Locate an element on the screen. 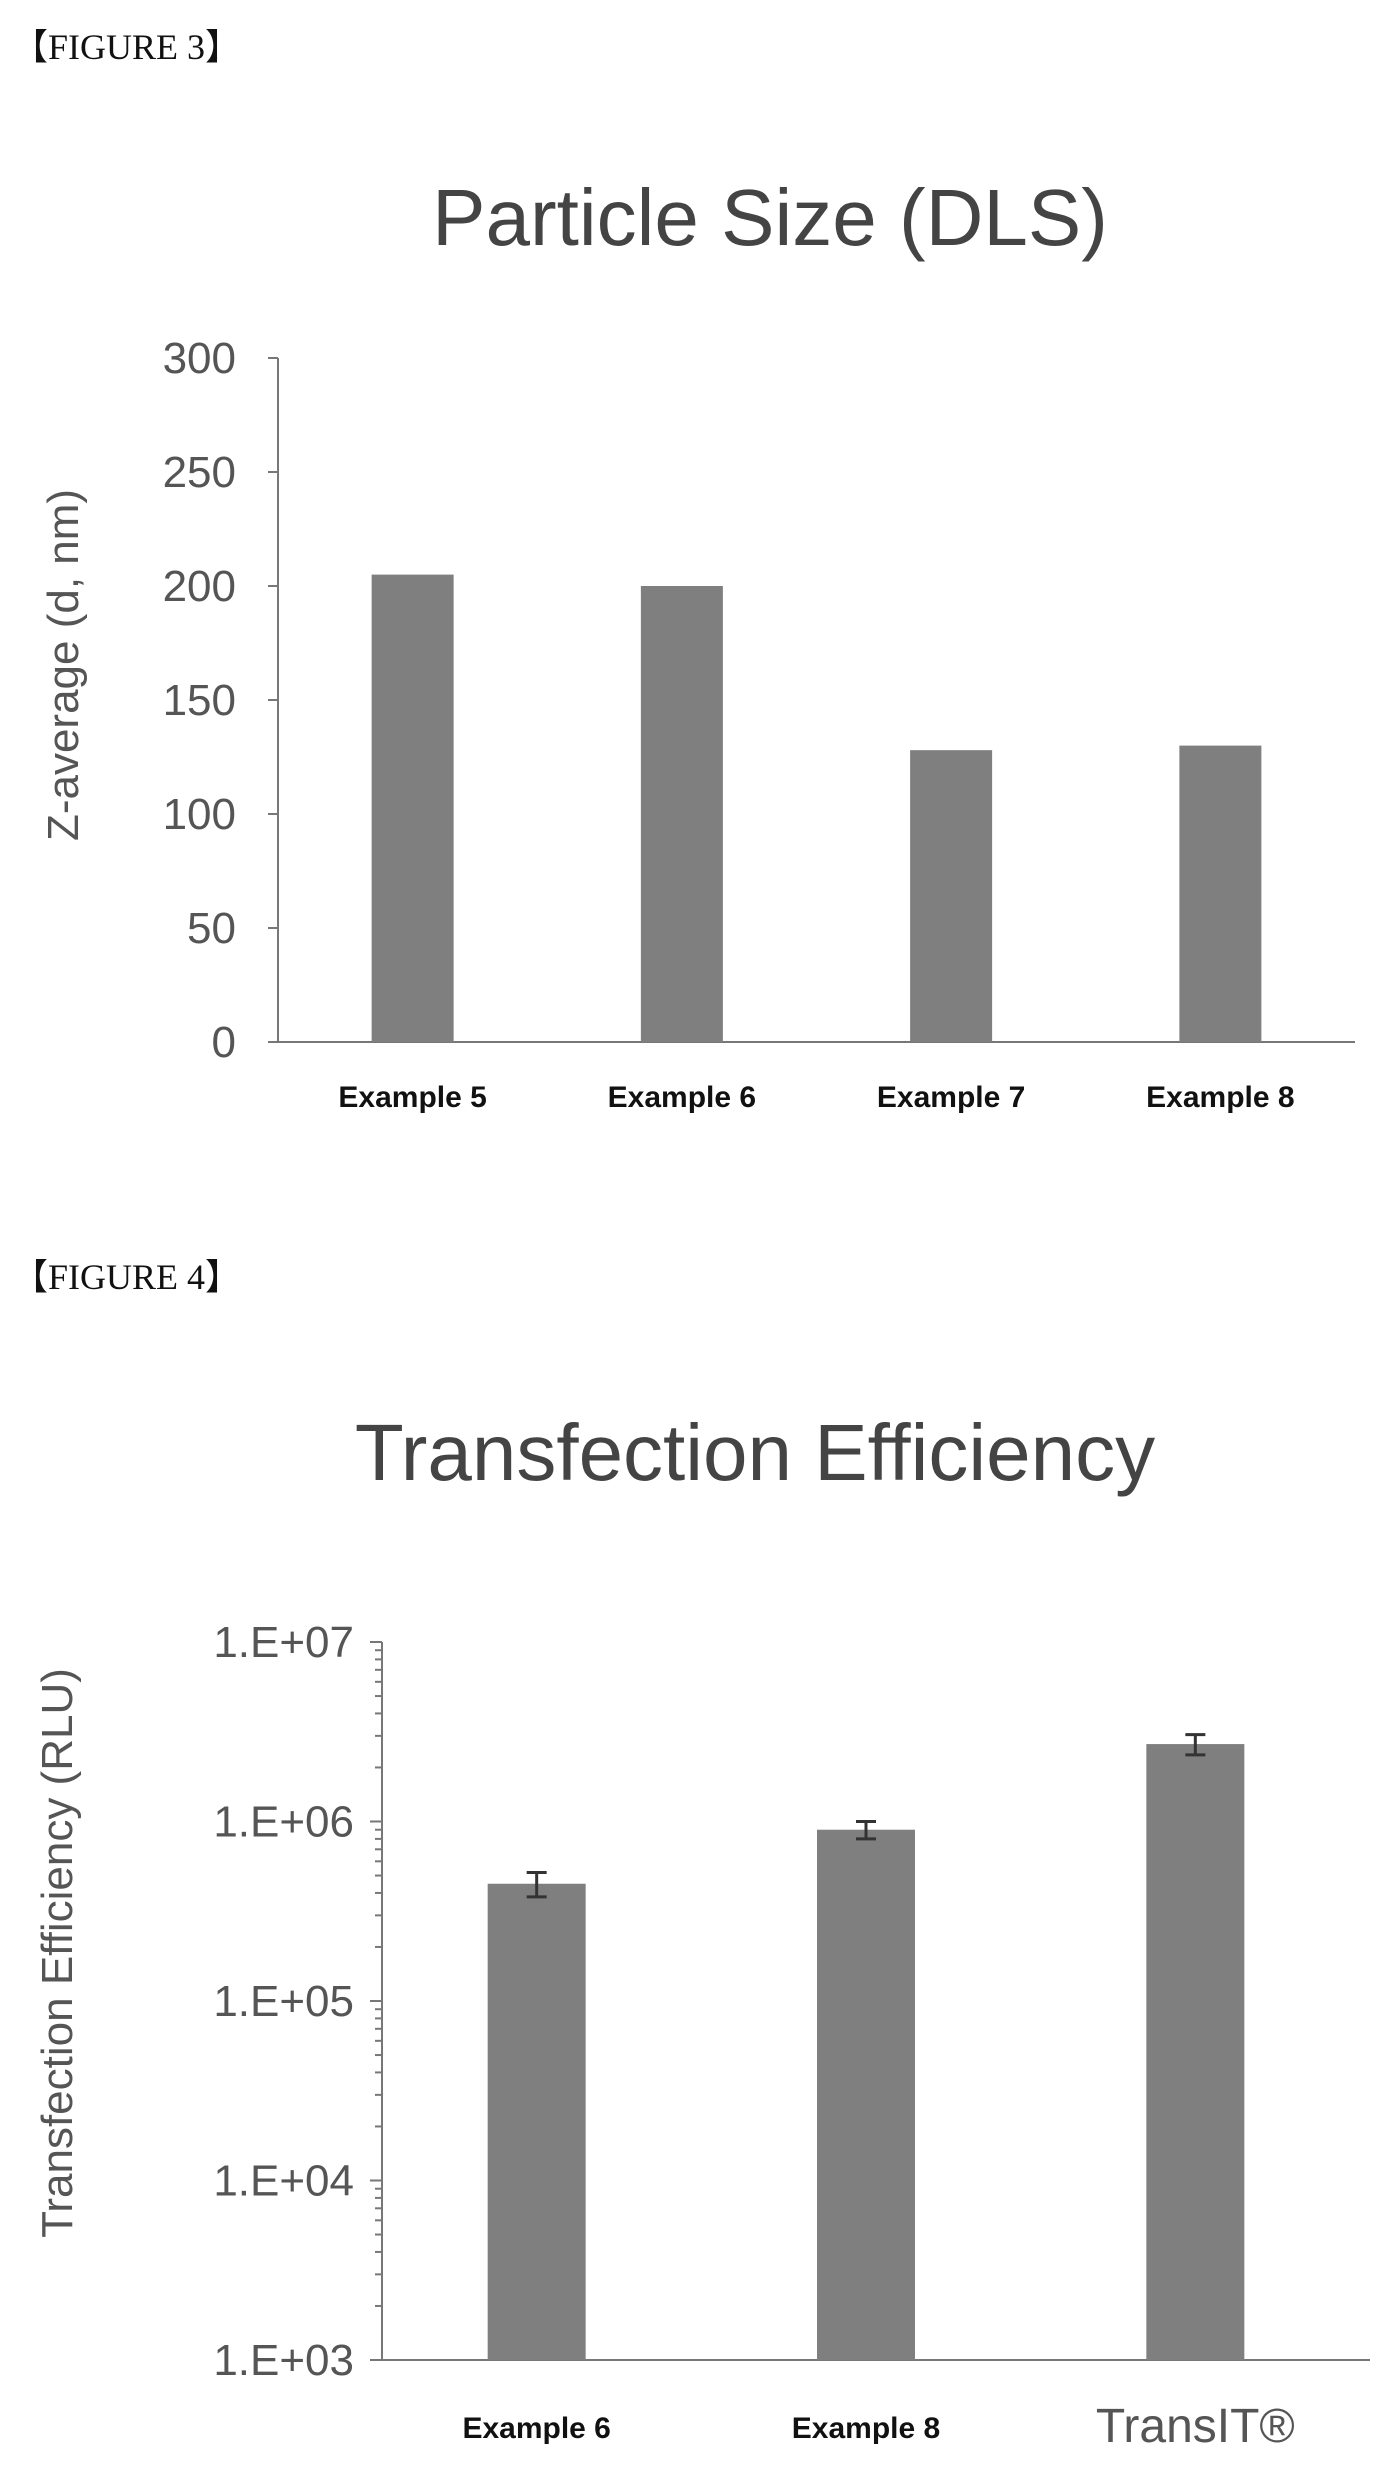  figure-3-label: 【FIGURE 3】 is located at coordinates (127, 47).